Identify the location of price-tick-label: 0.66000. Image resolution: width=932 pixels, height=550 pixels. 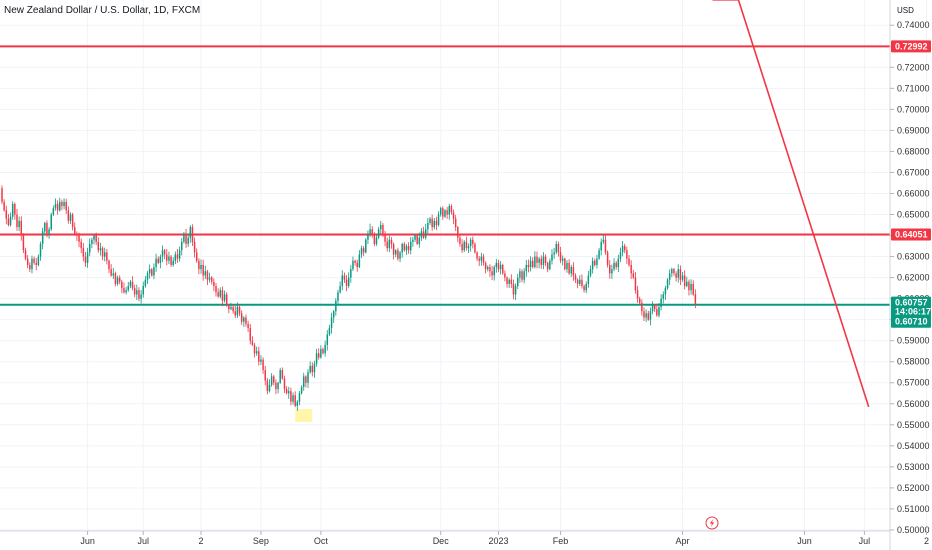
(913, 193).